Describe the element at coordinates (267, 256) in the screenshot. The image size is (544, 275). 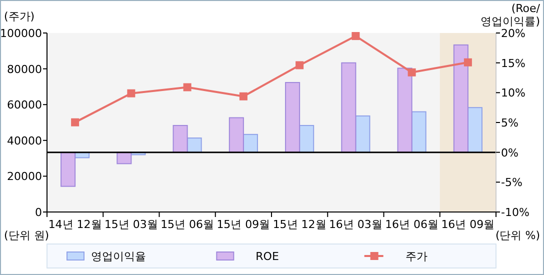
I see `legend-label: ROE` at that location.